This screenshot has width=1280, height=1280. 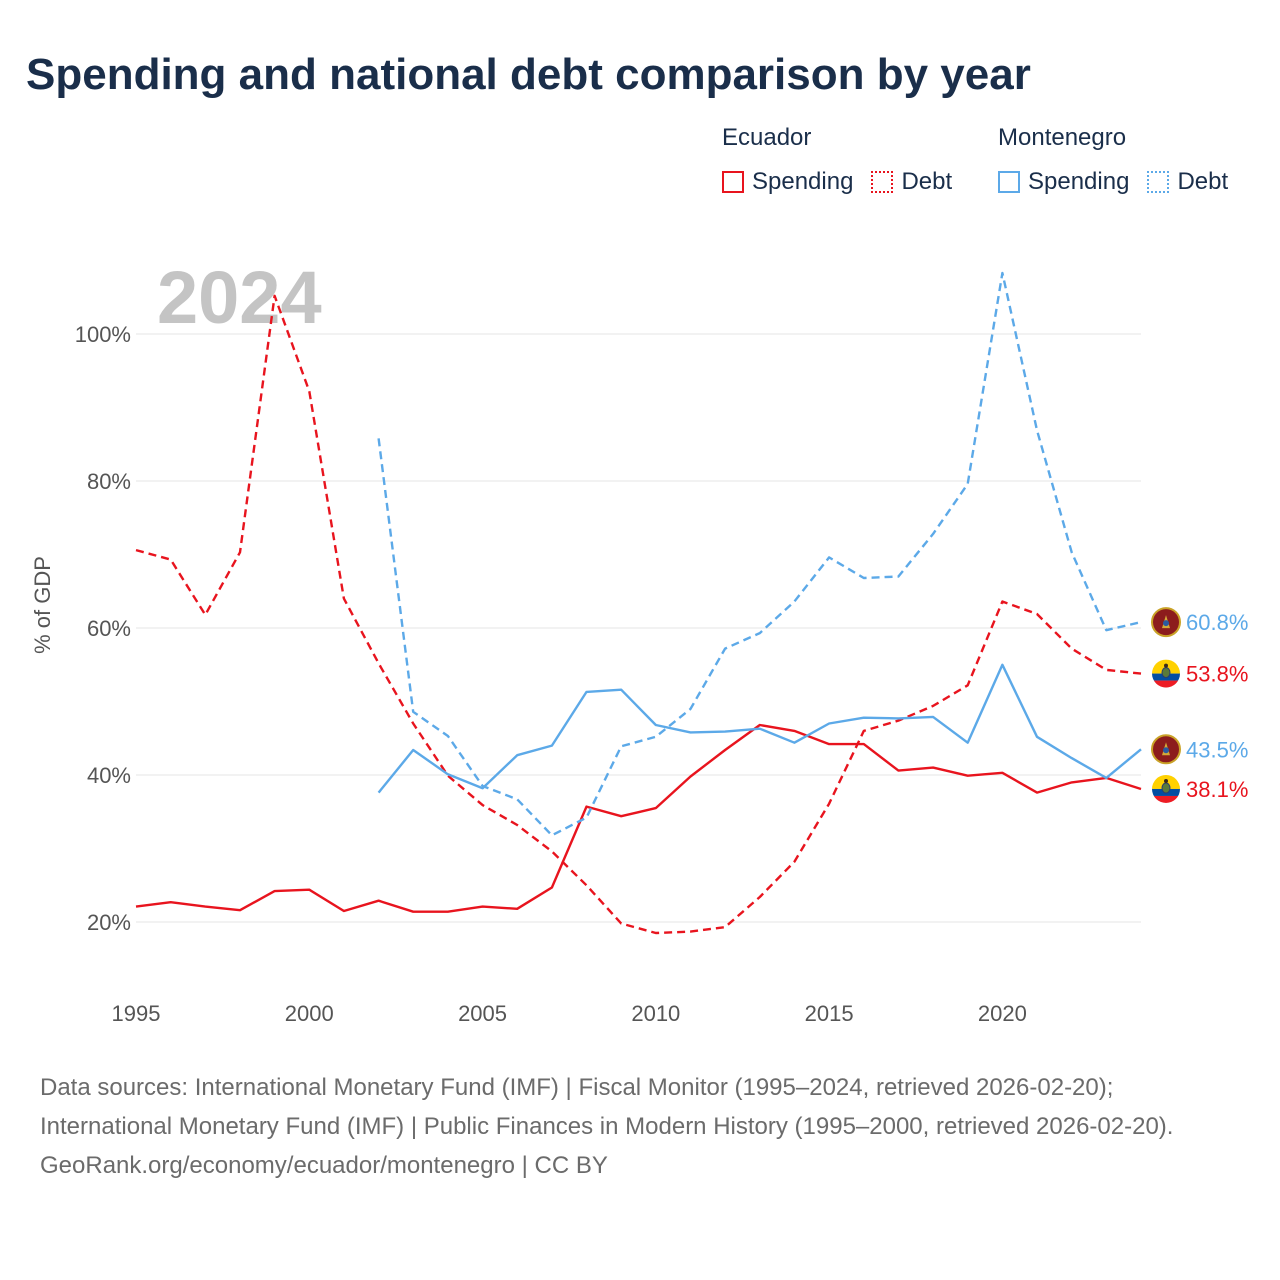 I want to click on legend-montenegro-spending-label: Spending, so click(x=1079, y=181).